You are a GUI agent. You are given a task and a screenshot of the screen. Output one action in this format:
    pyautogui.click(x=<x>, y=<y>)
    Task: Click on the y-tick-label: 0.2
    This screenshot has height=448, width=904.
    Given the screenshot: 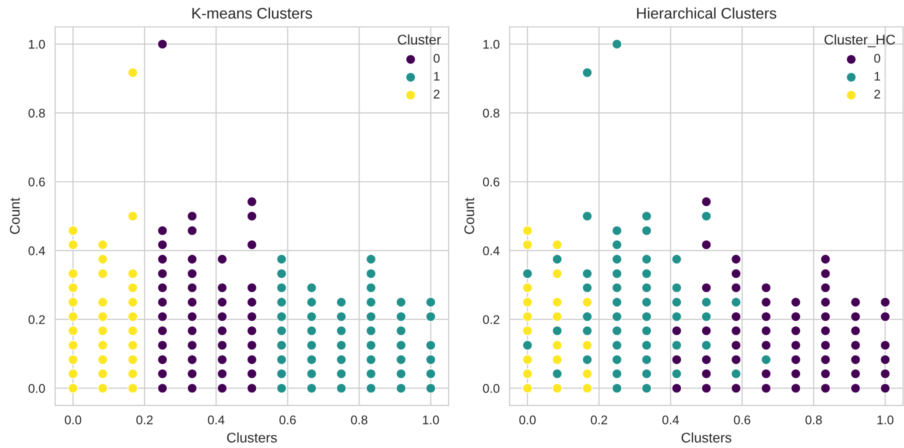 What is the action you would take?
    pyautogui.click(x=36, y=319)
    